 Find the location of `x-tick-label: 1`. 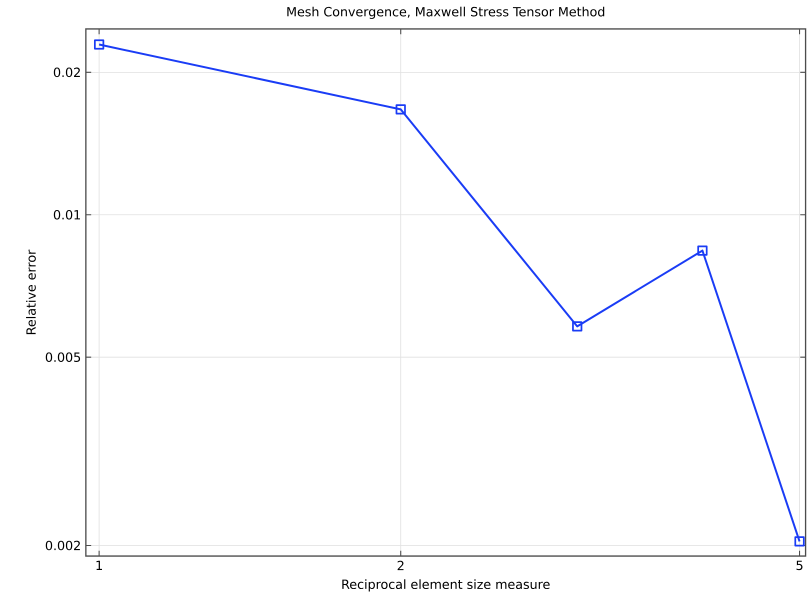

x-tick-label: 1 is located at coordinates (99, 565).